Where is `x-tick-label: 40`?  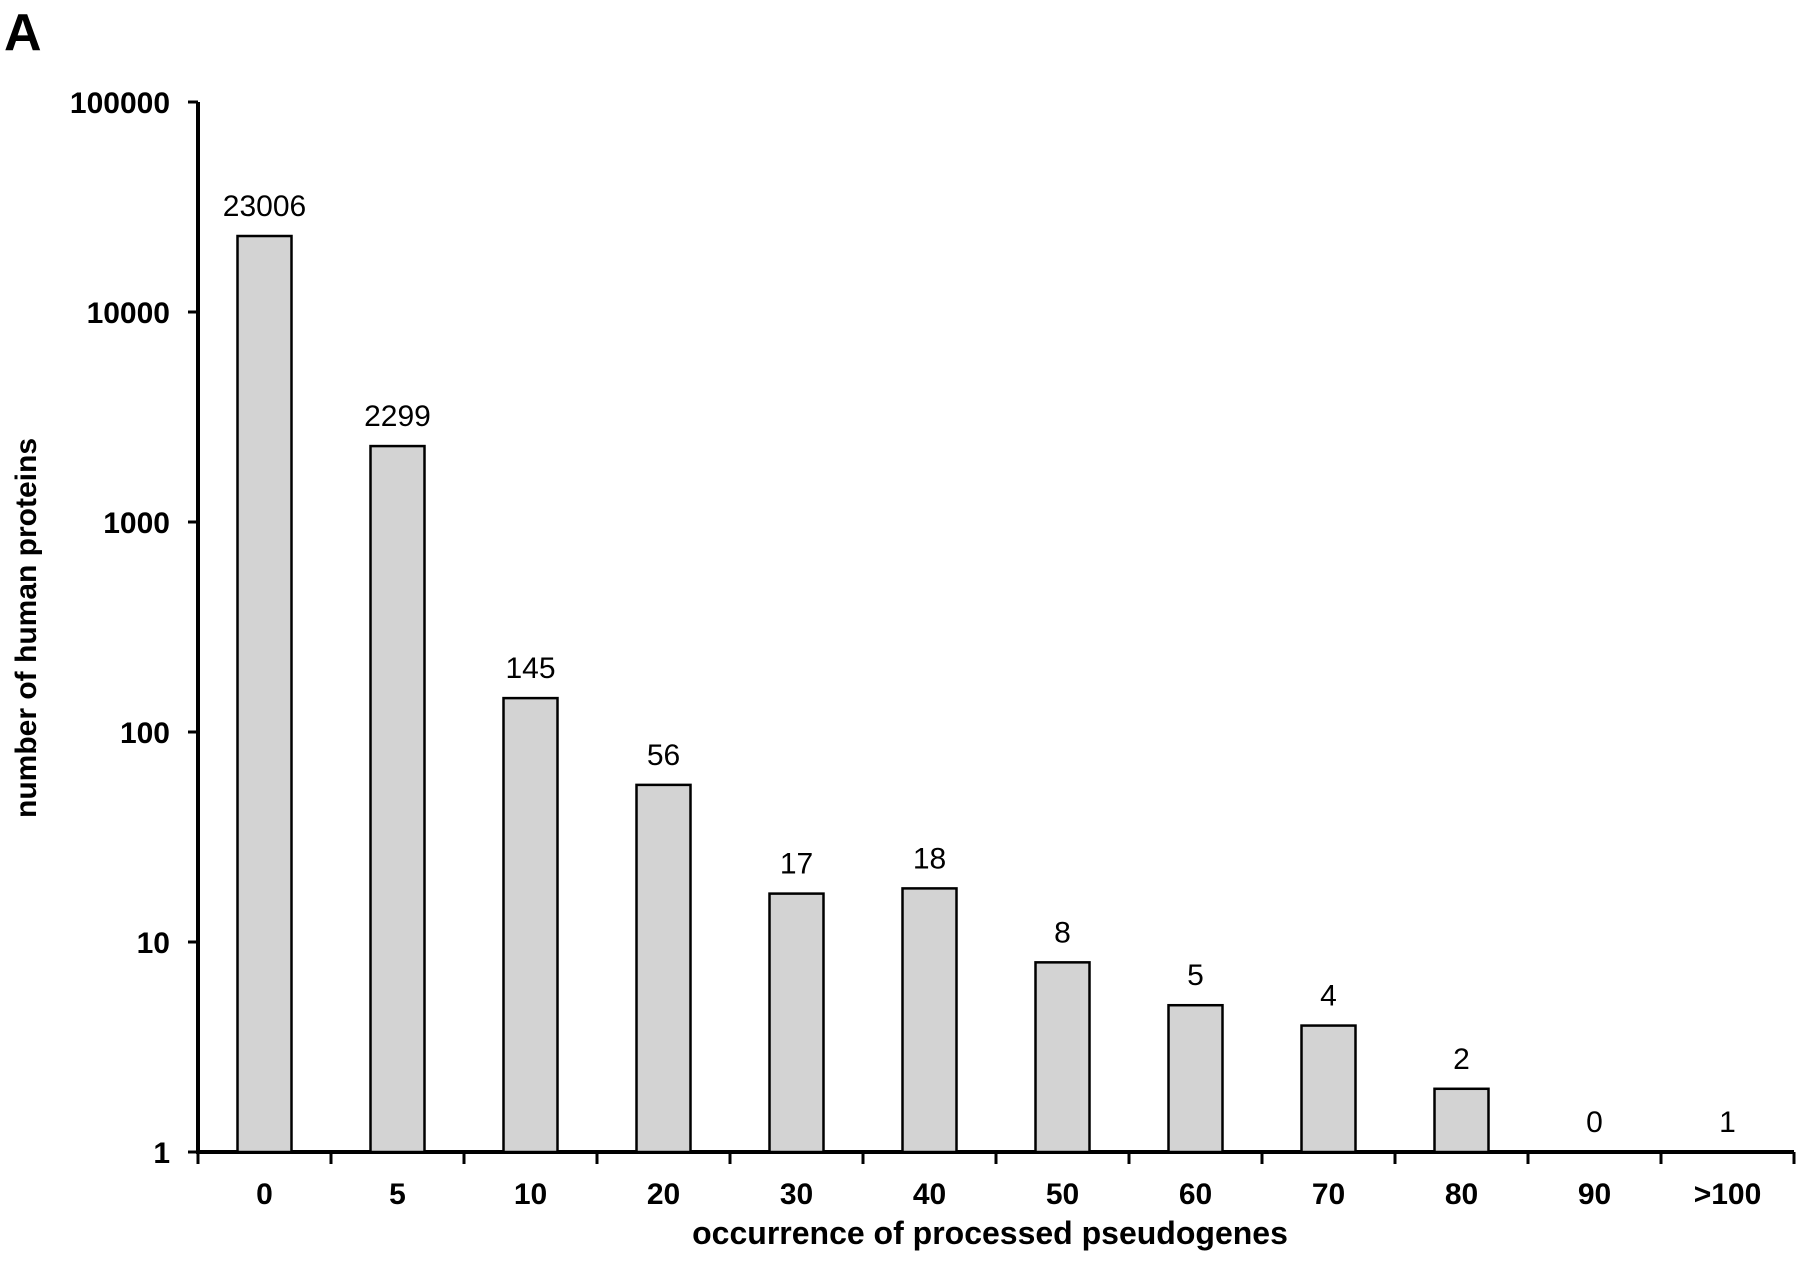 x-tick-label: 40 is located at coordinates (929, 1194).